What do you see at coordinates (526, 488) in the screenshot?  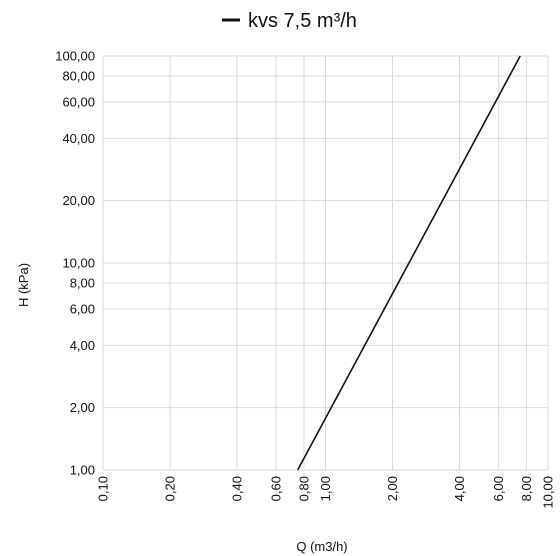 I see `x-tick-label: 8,00` at bounding box center [526, 488].